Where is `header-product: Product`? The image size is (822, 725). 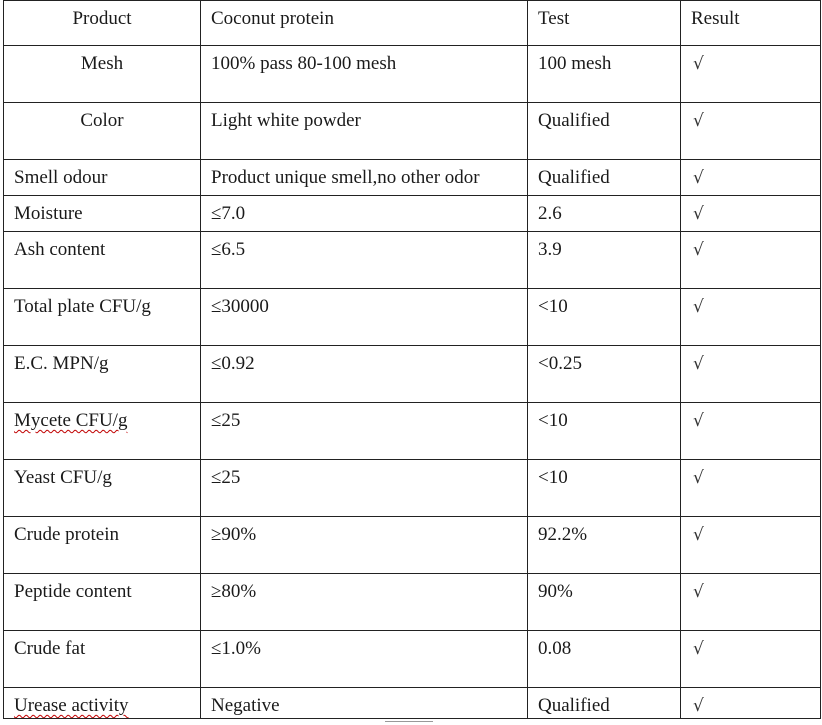 header-product: Product is located at coordinates (102, 23).